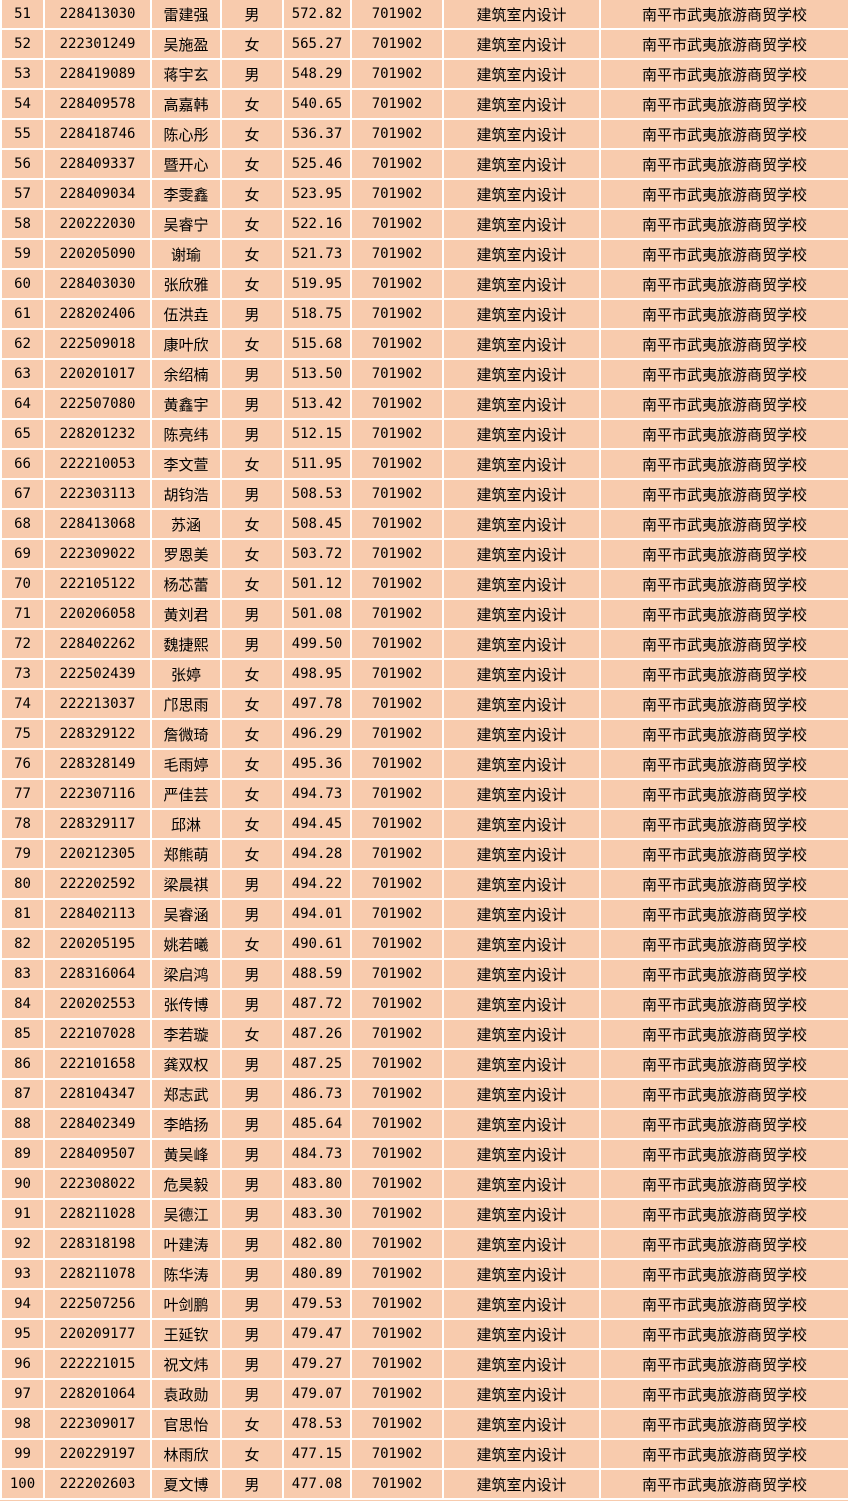 The width and height of the screenshot is (848, 1501). What do you see at coordinates (22, 1004) in the screenshot?
I see `rank-cell: 84` at bounding box center [22, 1004].